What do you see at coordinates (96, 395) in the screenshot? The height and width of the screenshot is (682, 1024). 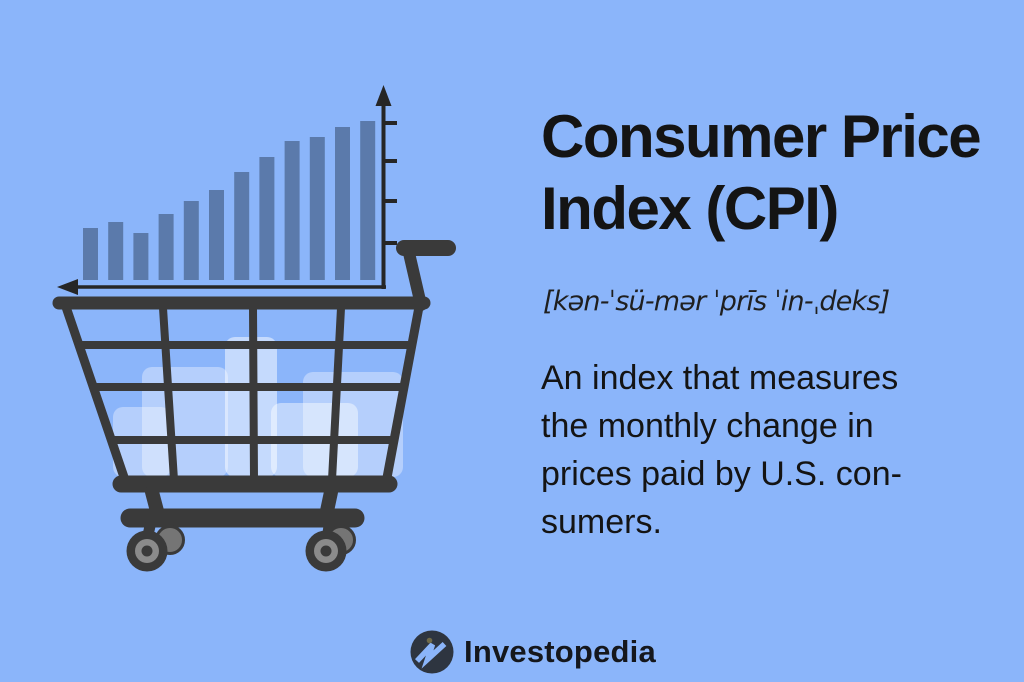 I see `basket-left-edge` at bounding box center [96, 395].